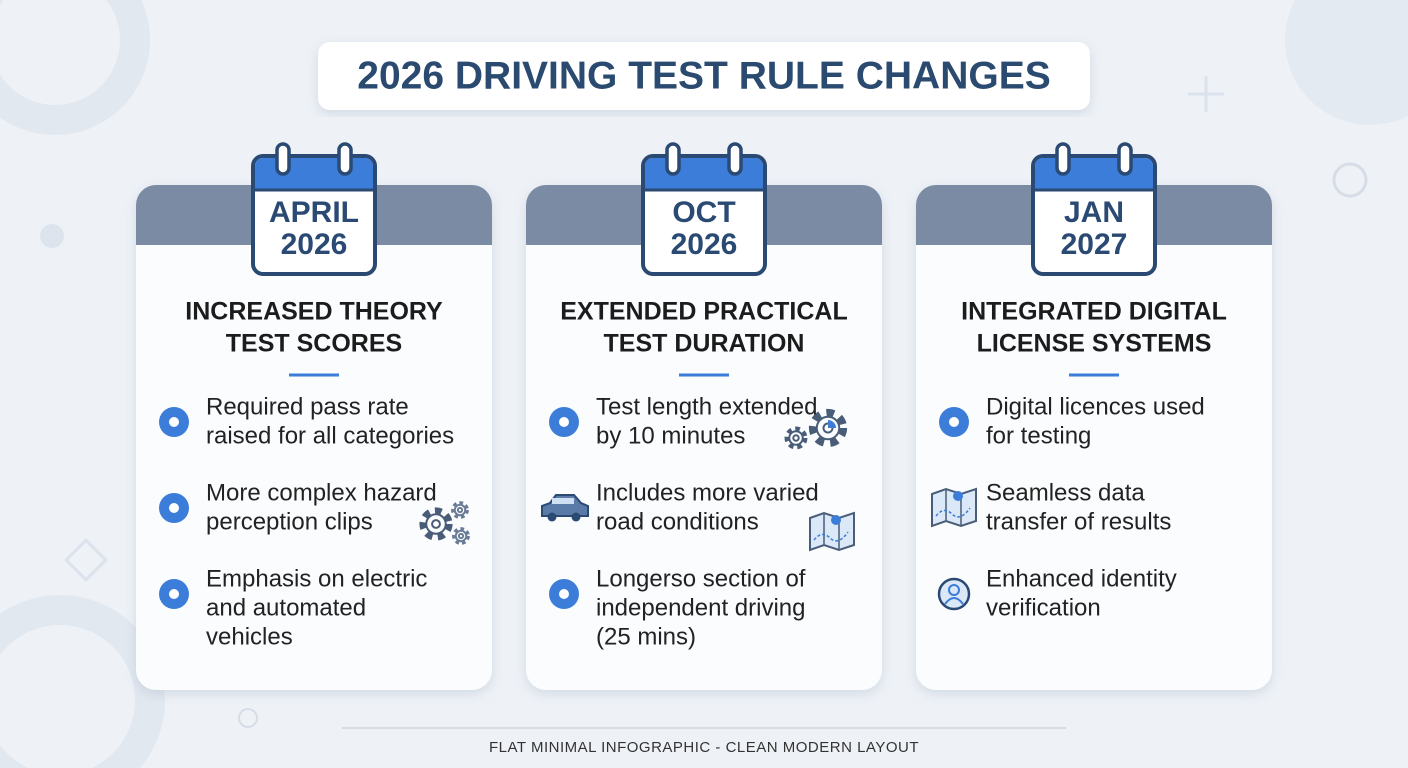  Describe the element at coordinates (1043, 607) in the screenshot. I see `item-text: verification` at that location.